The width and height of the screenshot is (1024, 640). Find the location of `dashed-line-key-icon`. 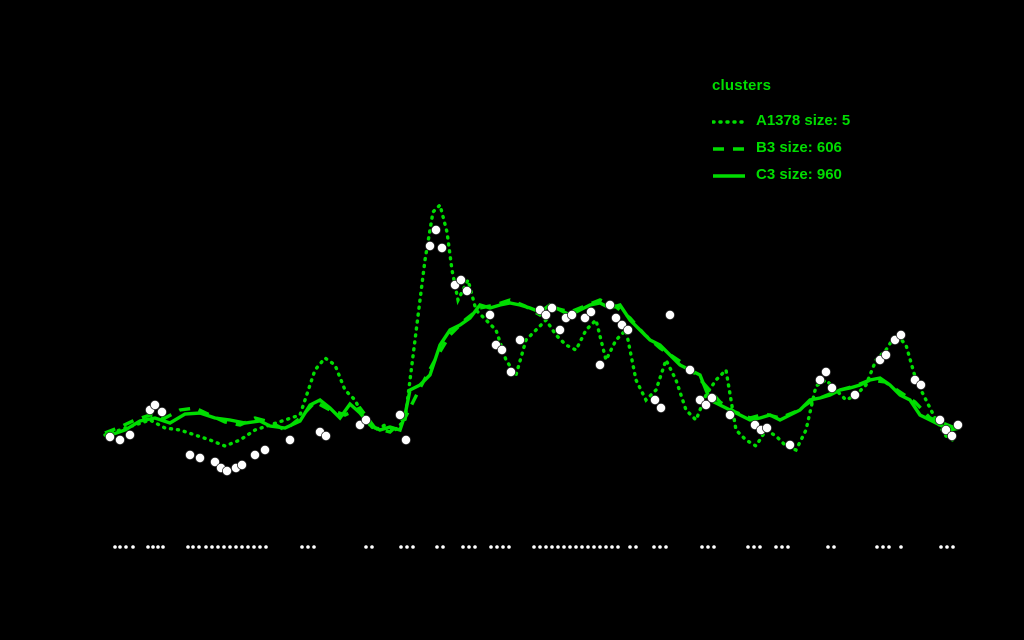

dashed-line-key-icon is located at coordinates (729, 148).